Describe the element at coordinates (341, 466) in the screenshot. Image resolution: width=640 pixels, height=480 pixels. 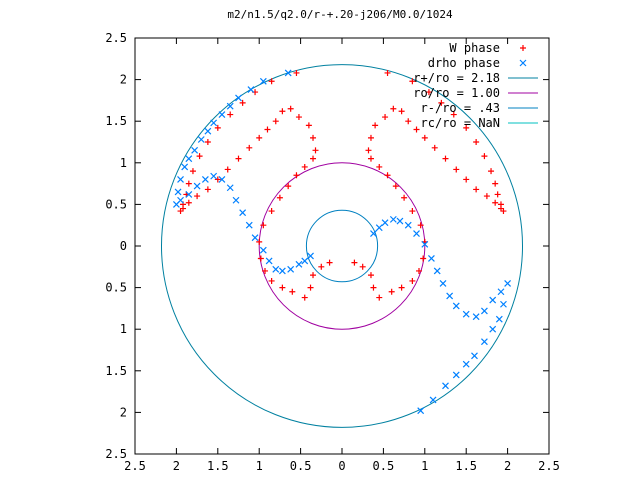
I see `x-tick-label: 0` at that location.